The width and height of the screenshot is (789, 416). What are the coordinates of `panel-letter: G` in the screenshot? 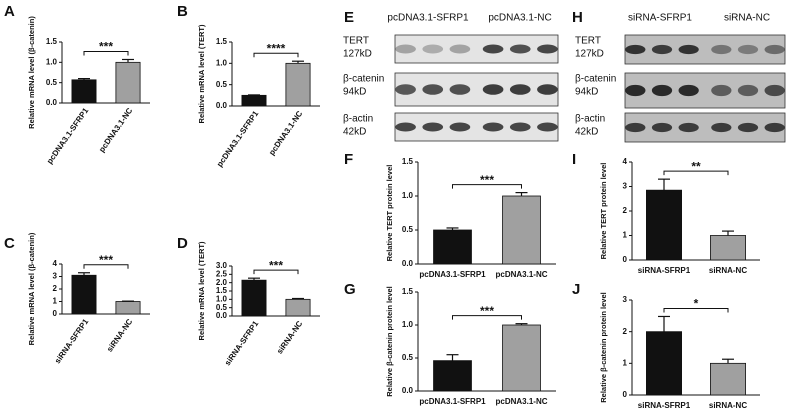 It's located at (350, 289).